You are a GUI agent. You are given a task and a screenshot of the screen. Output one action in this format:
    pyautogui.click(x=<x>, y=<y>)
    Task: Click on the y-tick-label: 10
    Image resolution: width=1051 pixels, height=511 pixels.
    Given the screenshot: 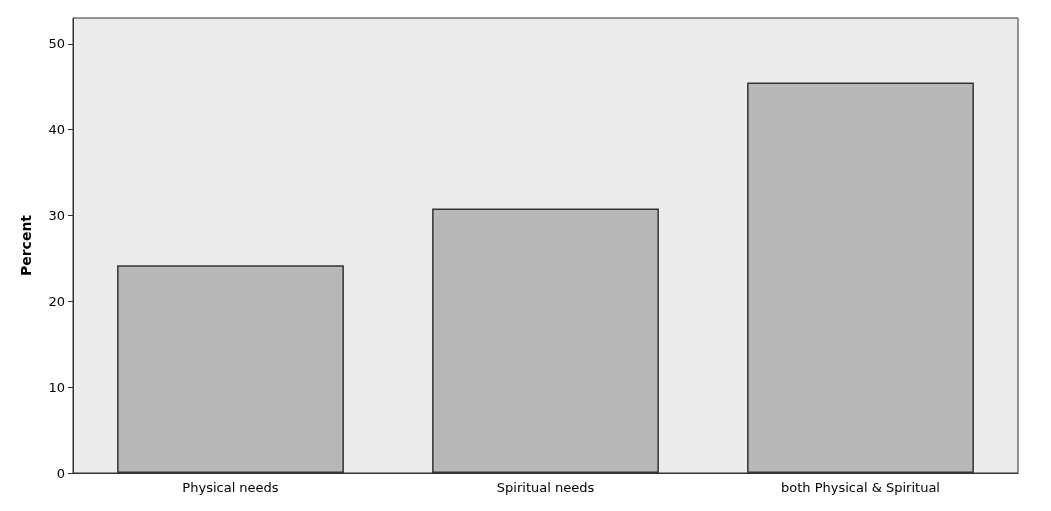 What is the action you would take?
    pyautogui.click(x=56, y=387)
    